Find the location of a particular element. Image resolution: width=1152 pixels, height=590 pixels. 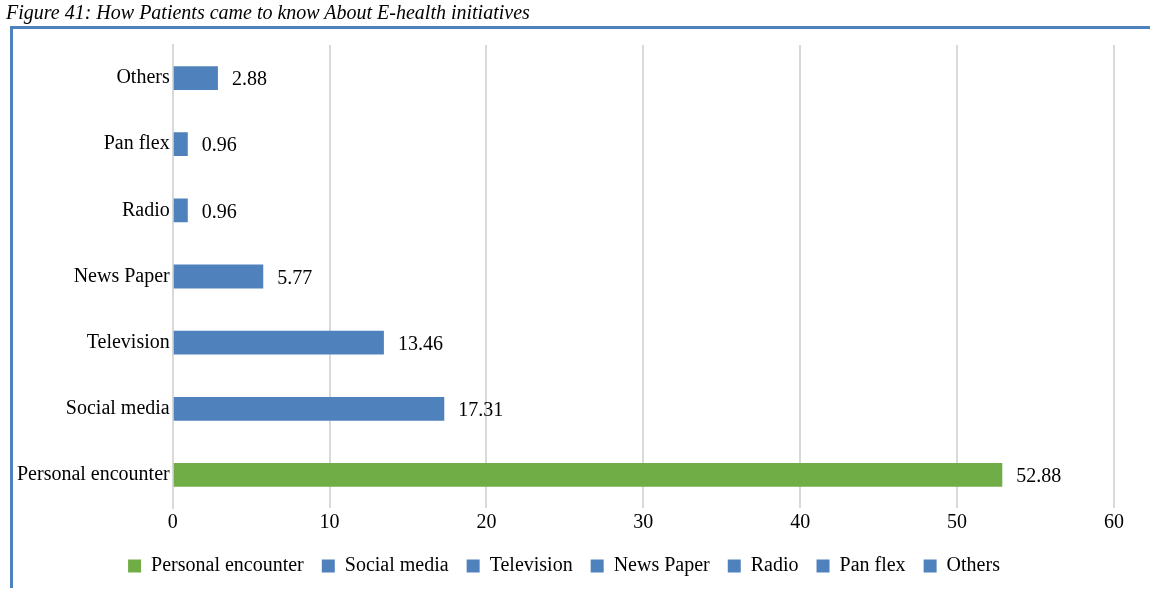

y-tick-label: Pan flex is located at coordinates (136, 142).